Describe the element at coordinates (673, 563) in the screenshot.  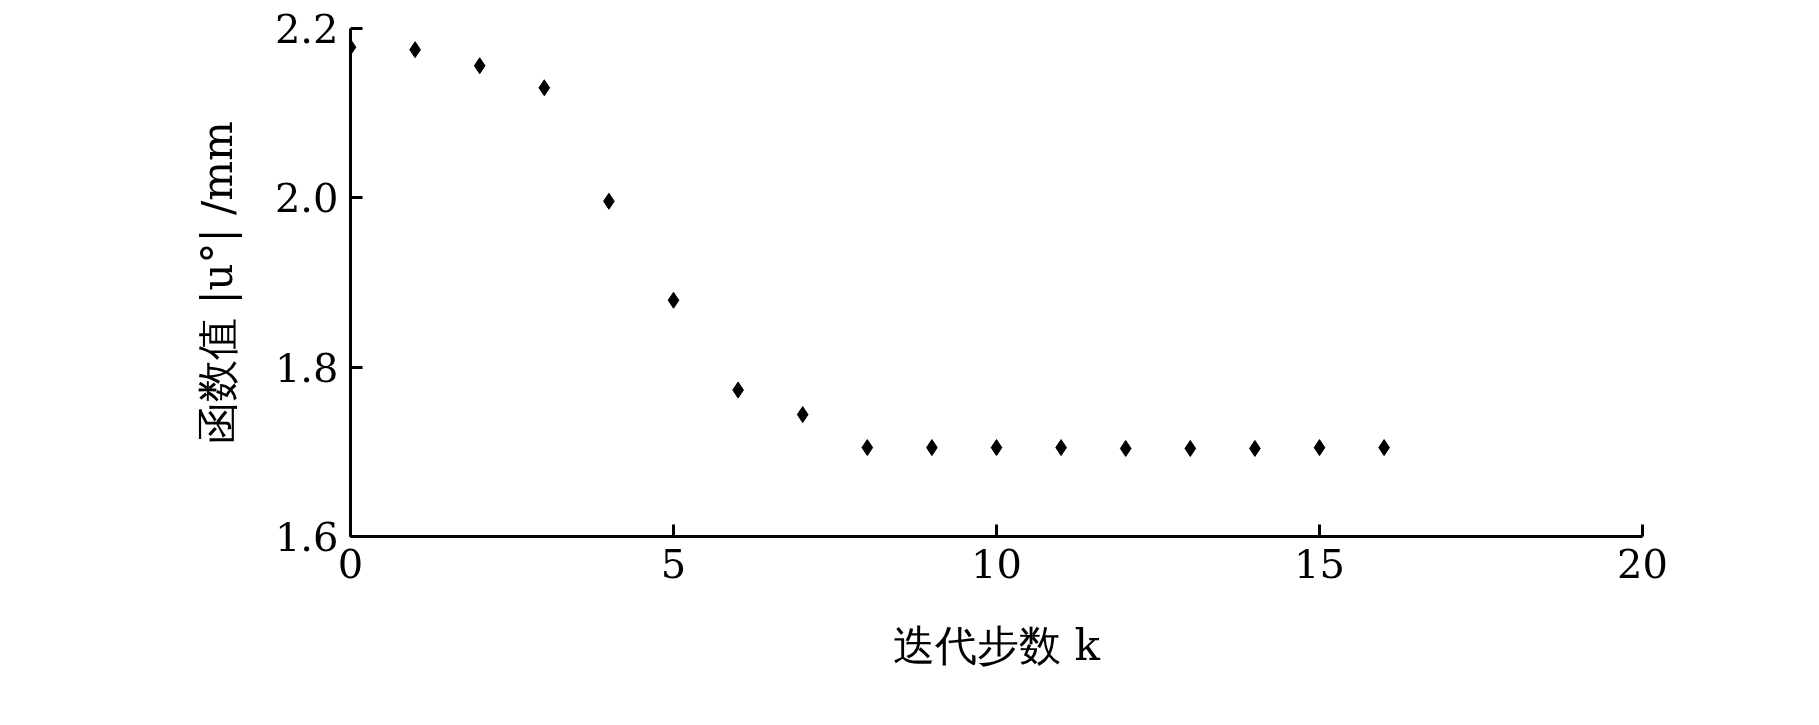
I see `x-tick-label: 5` at that location.